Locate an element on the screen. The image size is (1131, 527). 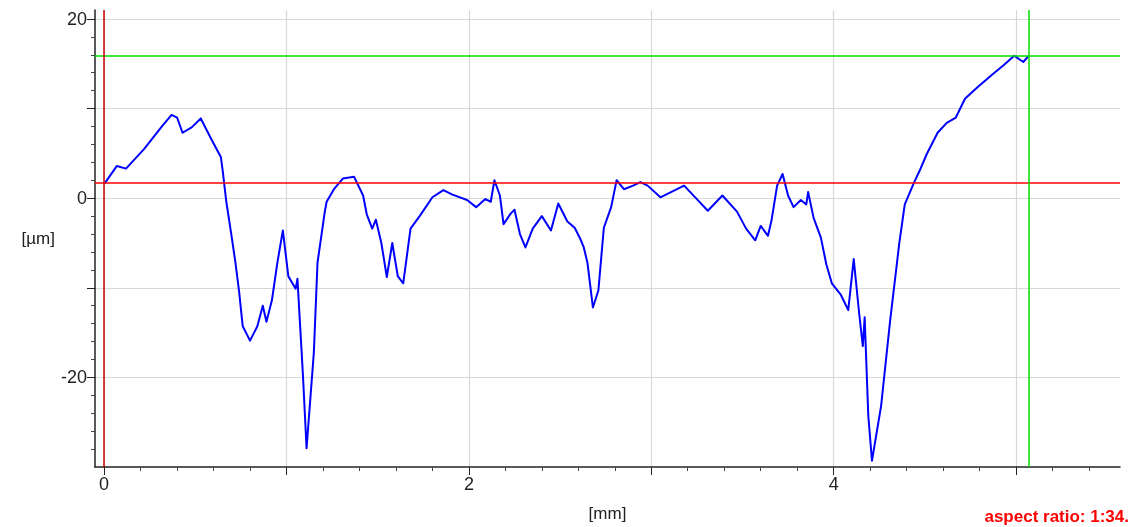
x-tick-label: 0 is located at coordinates (104, 484).